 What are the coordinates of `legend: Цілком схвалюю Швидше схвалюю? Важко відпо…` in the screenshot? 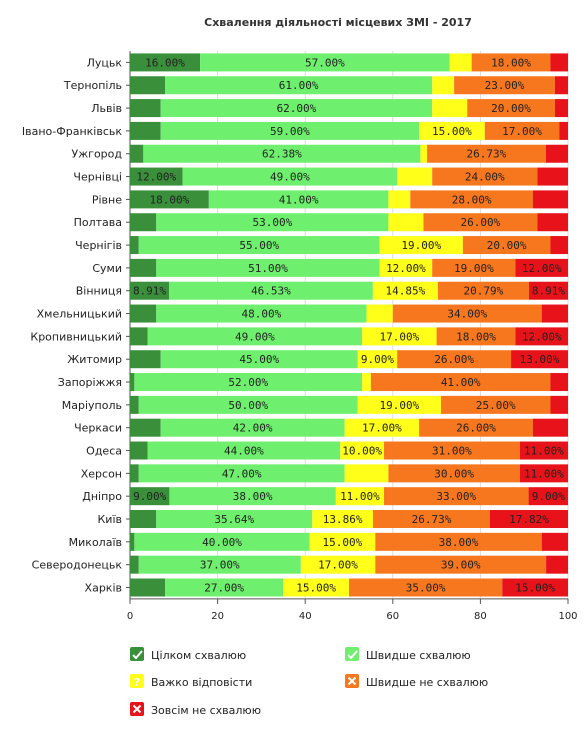 It's located at (309, 682).